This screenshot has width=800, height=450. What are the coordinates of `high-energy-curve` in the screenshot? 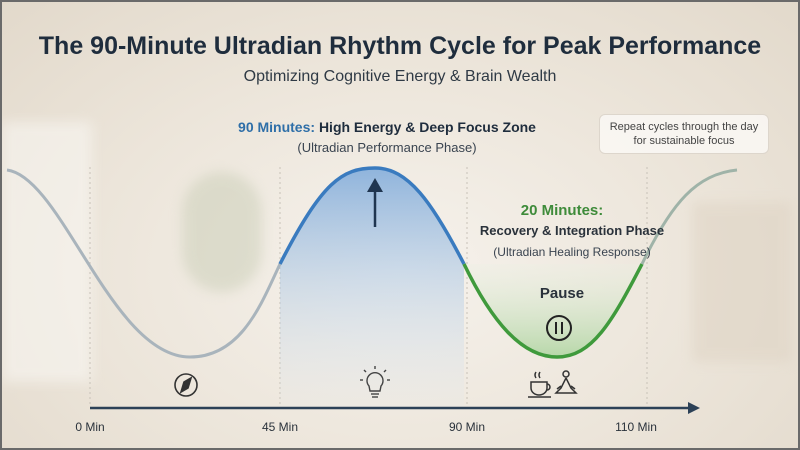 It's located at (372, 215).